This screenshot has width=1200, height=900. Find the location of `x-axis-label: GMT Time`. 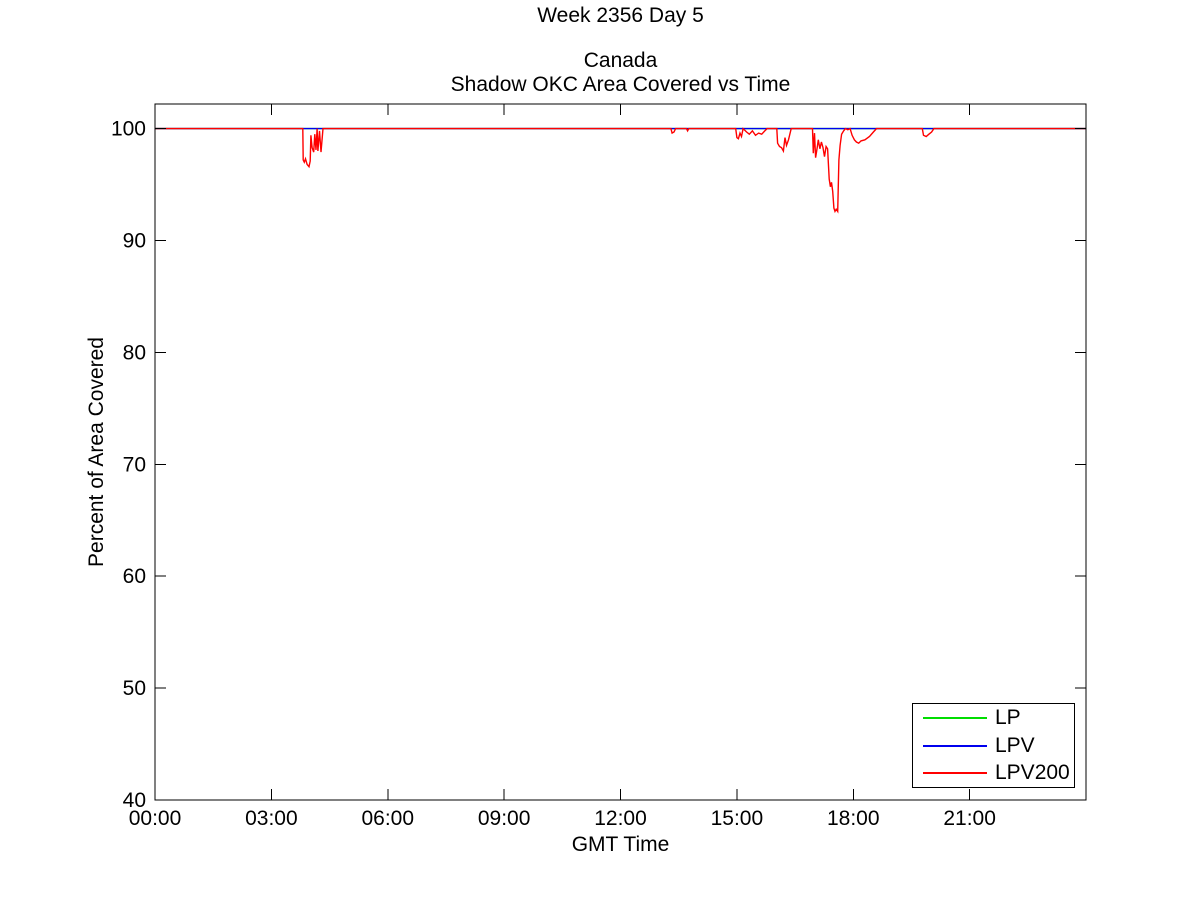

x-axis-label: GMT Time is located at coordinates (620, 844).